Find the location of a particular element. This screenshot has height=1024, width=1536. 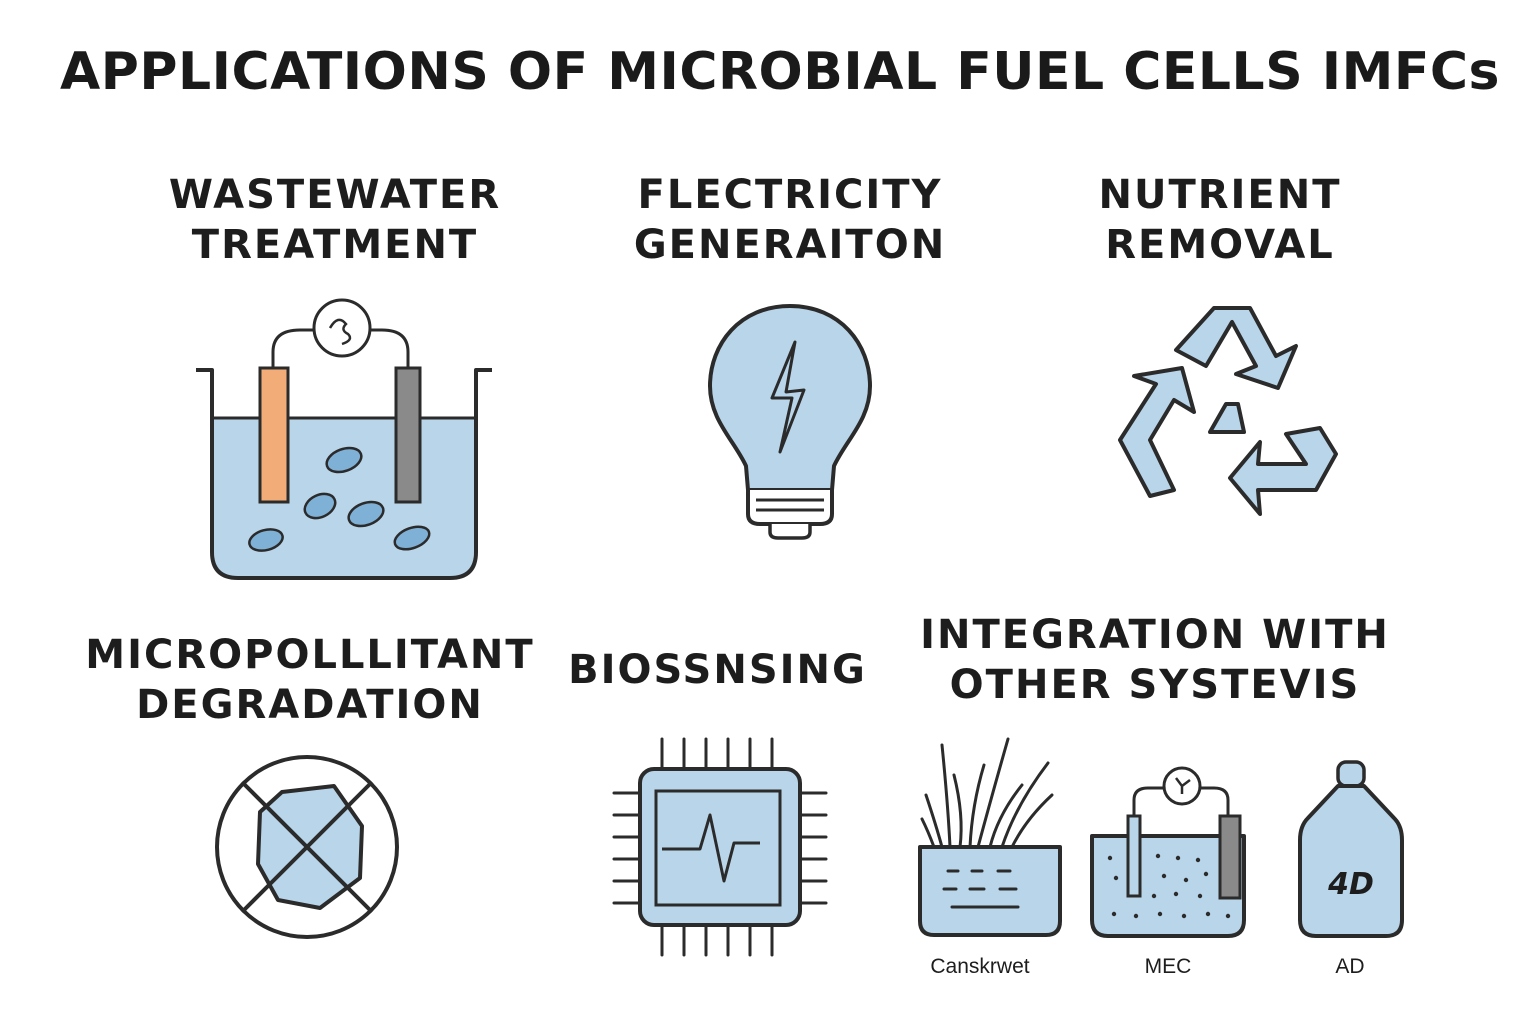

lightbulb-icon is located at coordinates (790, 422).